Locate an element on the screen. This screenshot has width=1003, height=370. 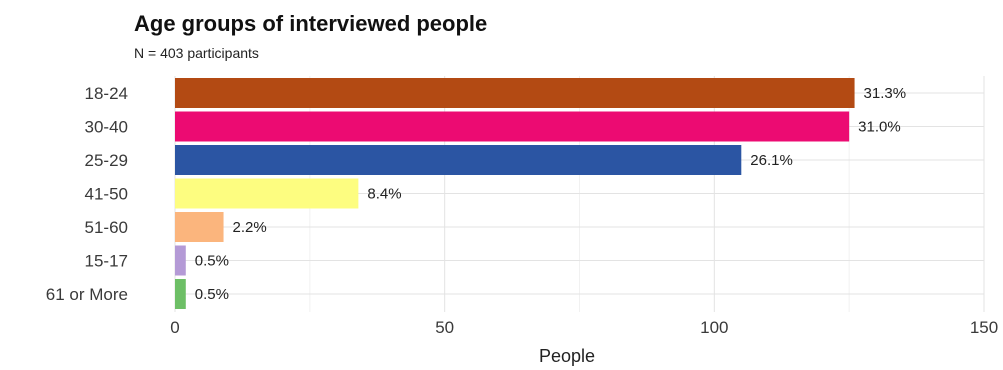
data-label: 8.4% is located at coordinates (384, 194).